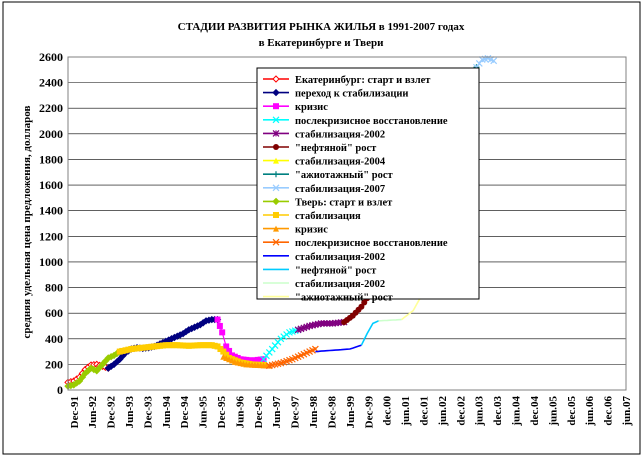 The width and height of the screenshot is (643, 461). Describe the element at coordinates (51, 211) in the screenshot. I see `y-tick-label: 1400` at that location.